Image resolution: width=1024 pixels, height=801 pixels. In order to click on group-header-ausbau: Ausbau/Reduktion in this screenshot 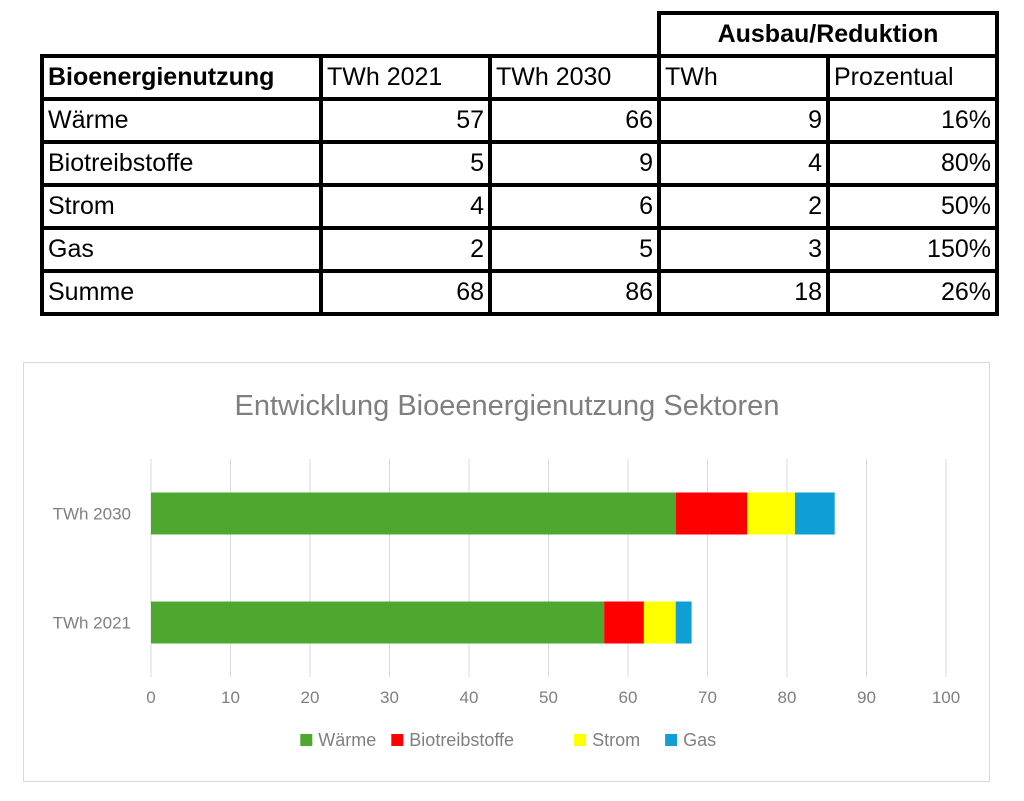, I will do `click(828, 34)`.